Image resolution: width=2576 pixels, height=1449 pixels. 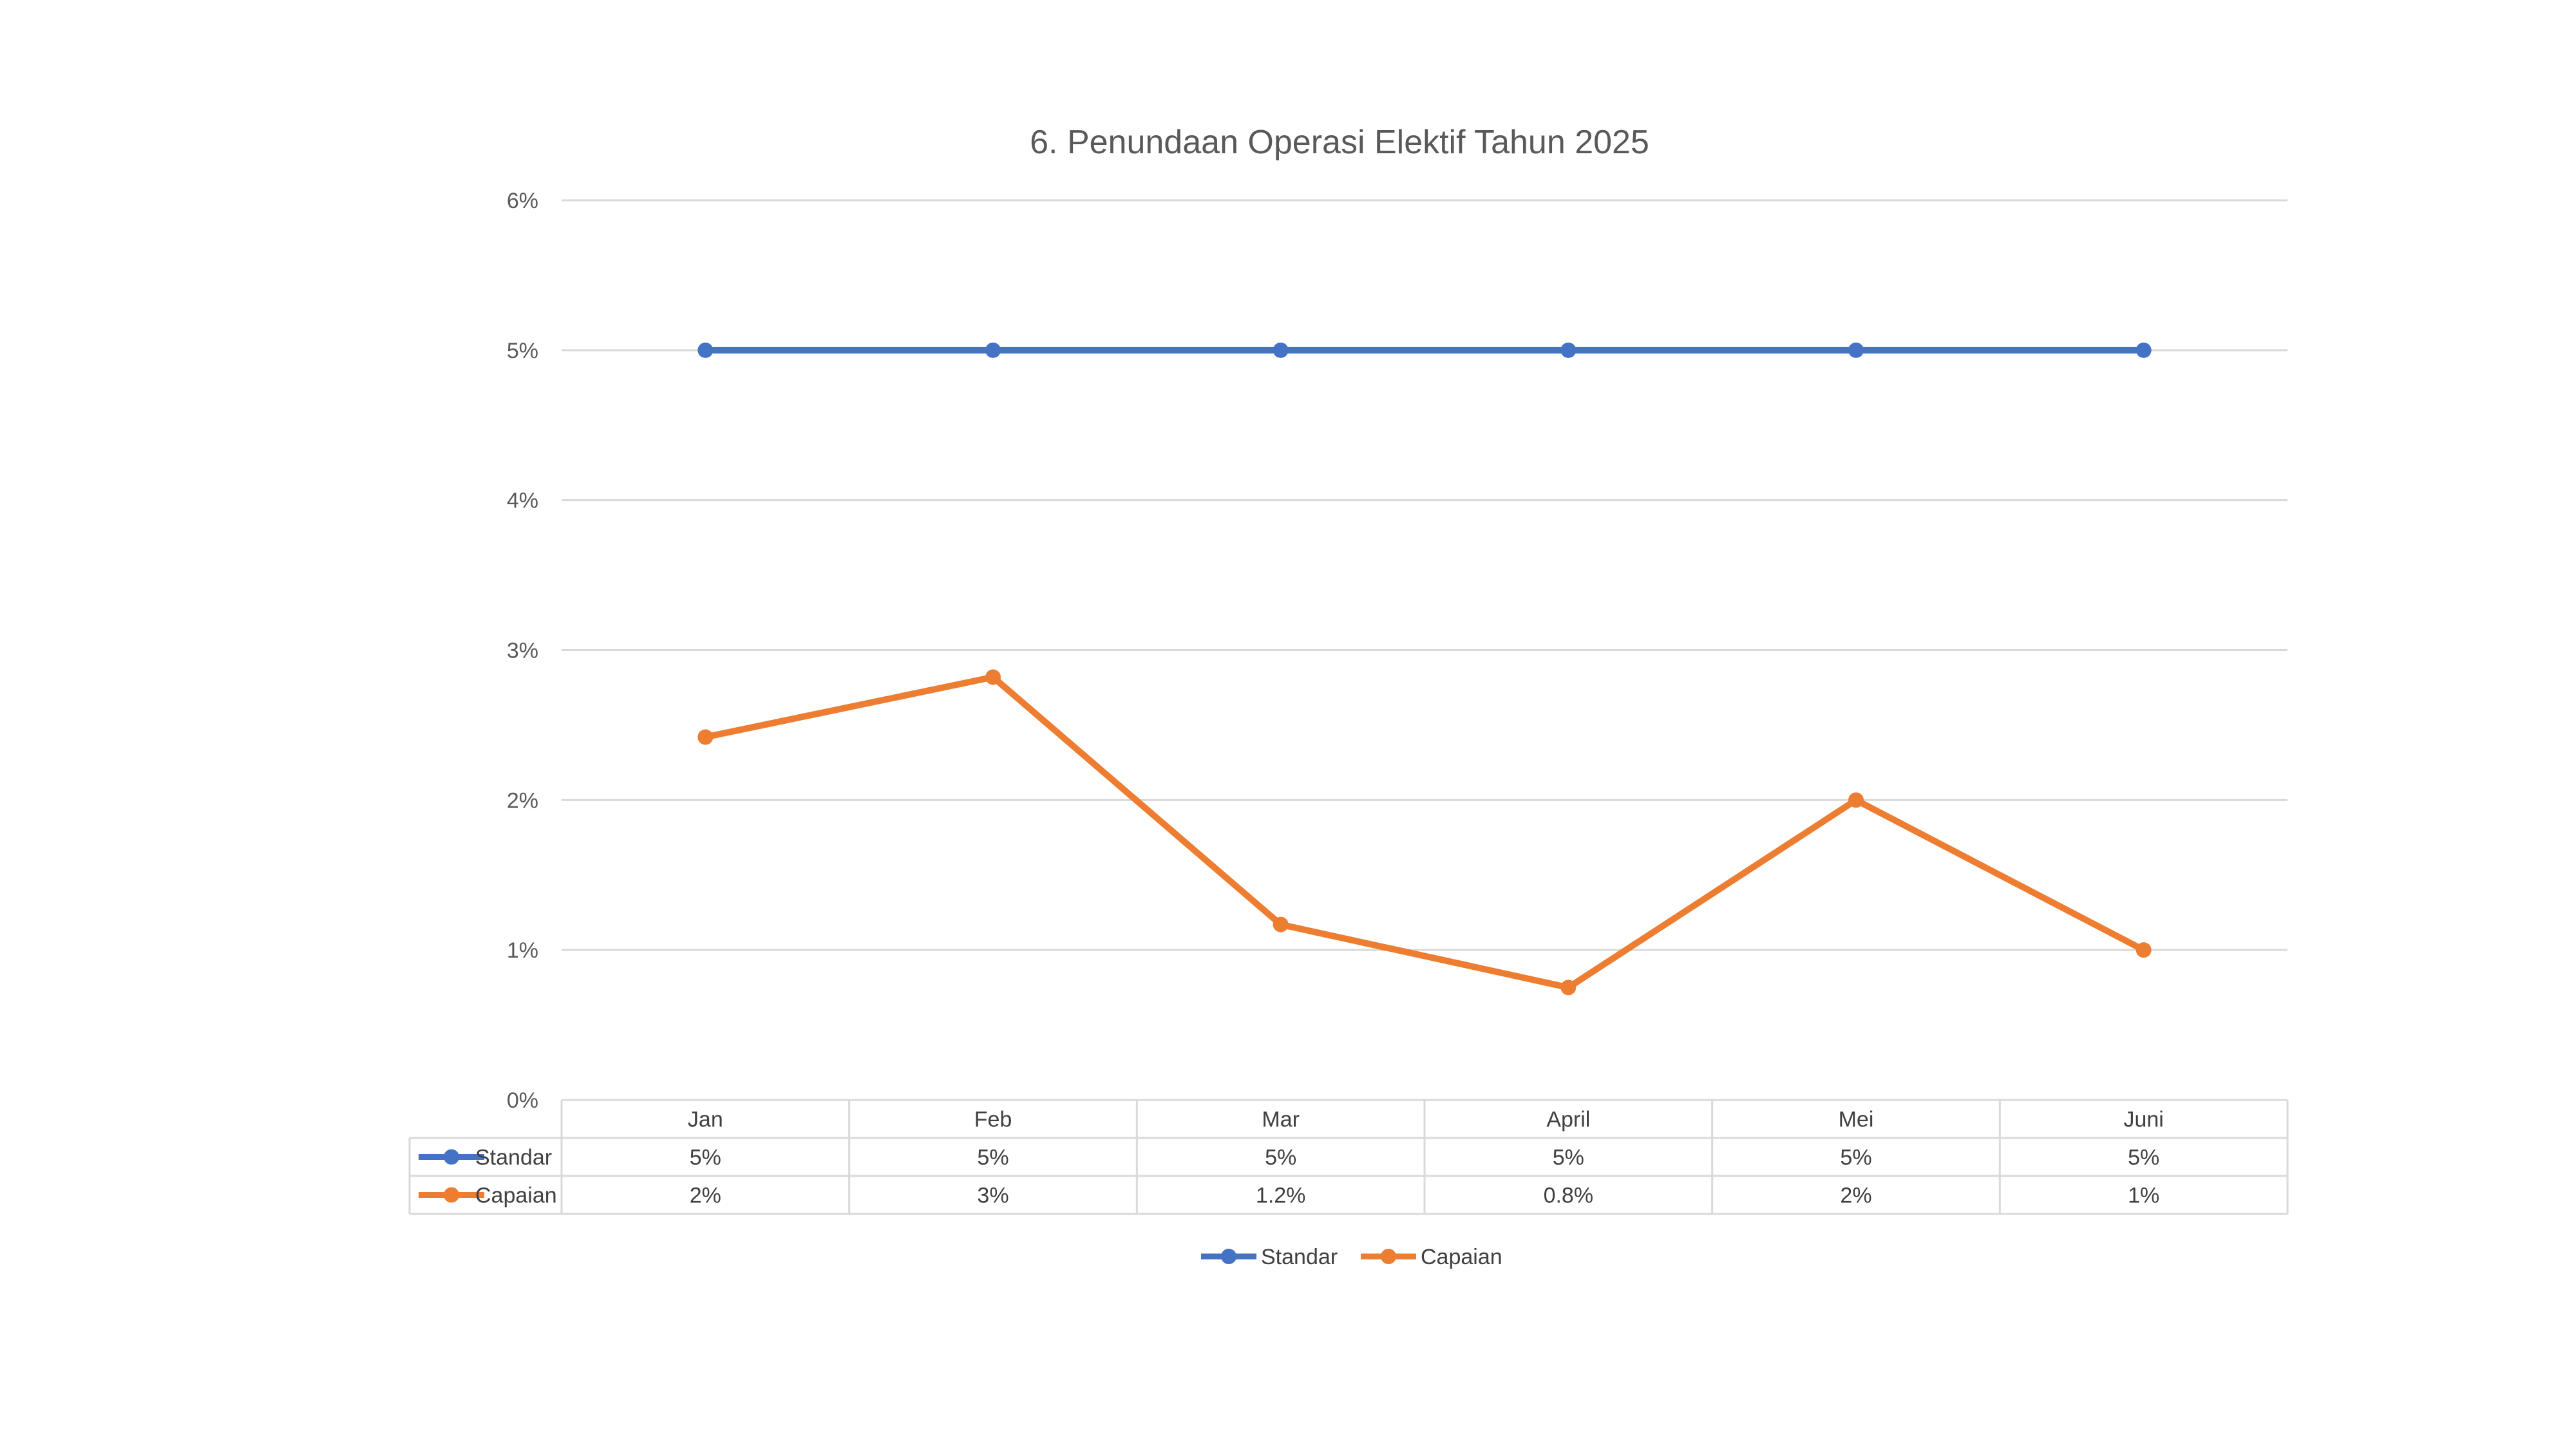 I want to click on series-line-capaian, so click(x=1424, y=833).